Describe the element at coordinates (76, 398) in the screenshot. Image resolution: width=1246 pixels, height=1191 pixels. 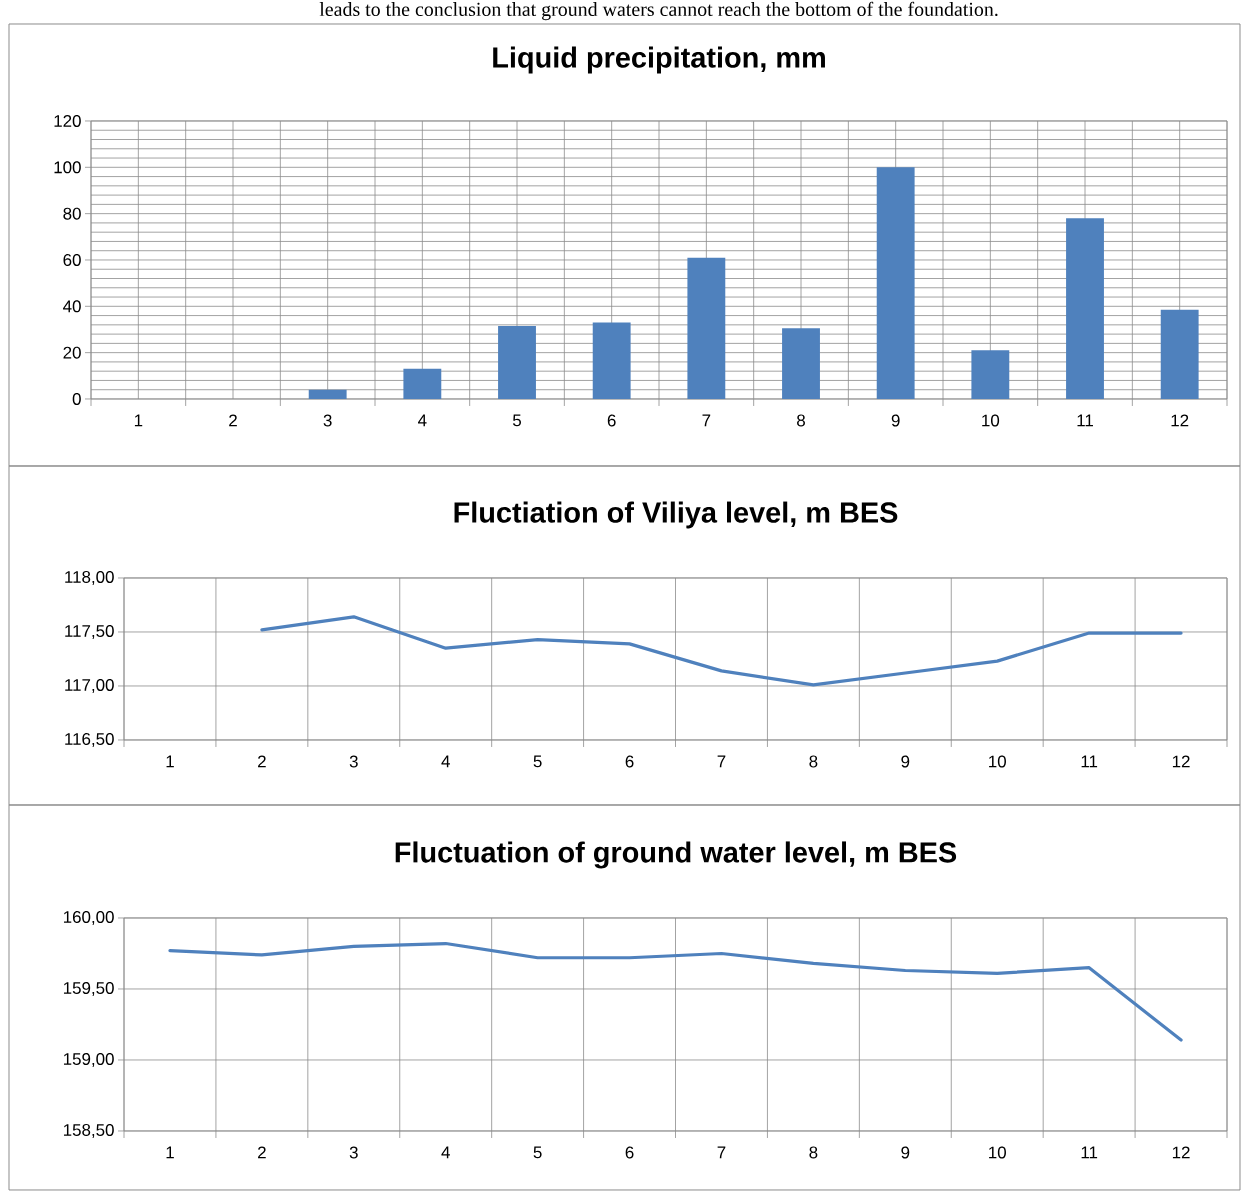
I see `y-tick-label: 0` at that location.